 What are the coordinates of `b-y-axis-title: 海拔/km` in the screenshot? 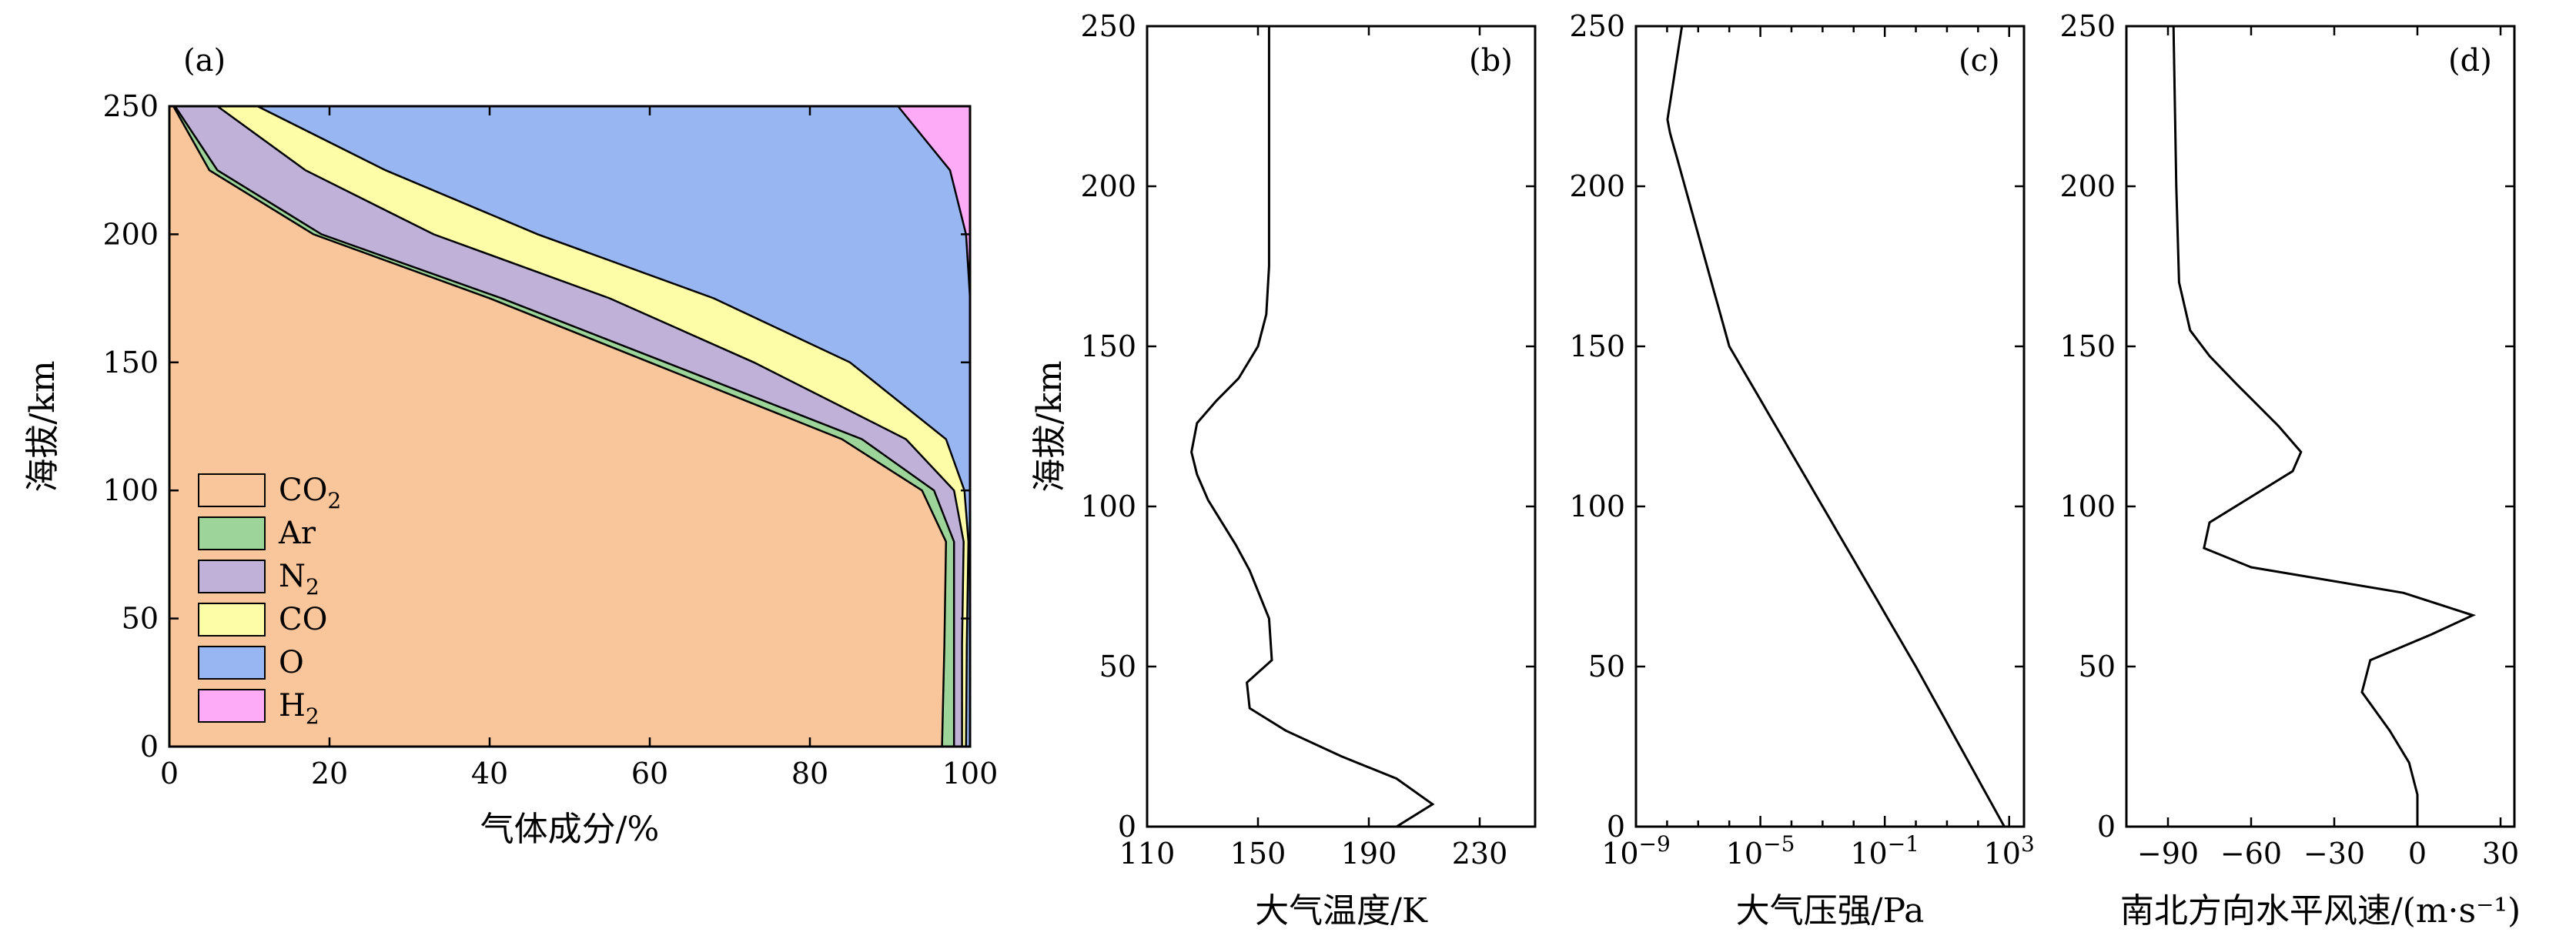 It's located at (1050, 426).